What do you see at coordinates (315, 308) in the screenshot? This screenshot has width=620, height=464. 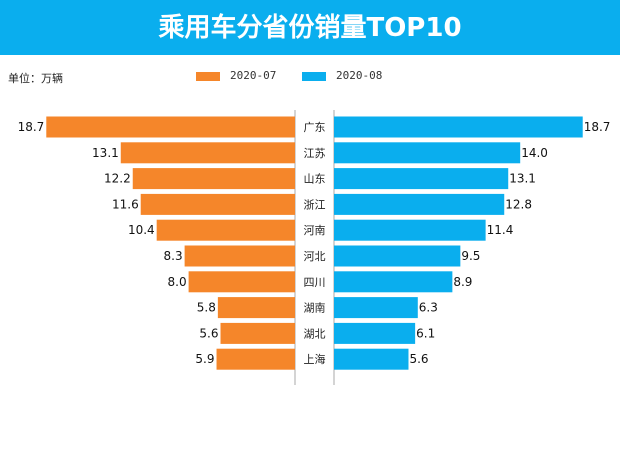 I see `category-label: 湖南` at bounding box center [315, 308].